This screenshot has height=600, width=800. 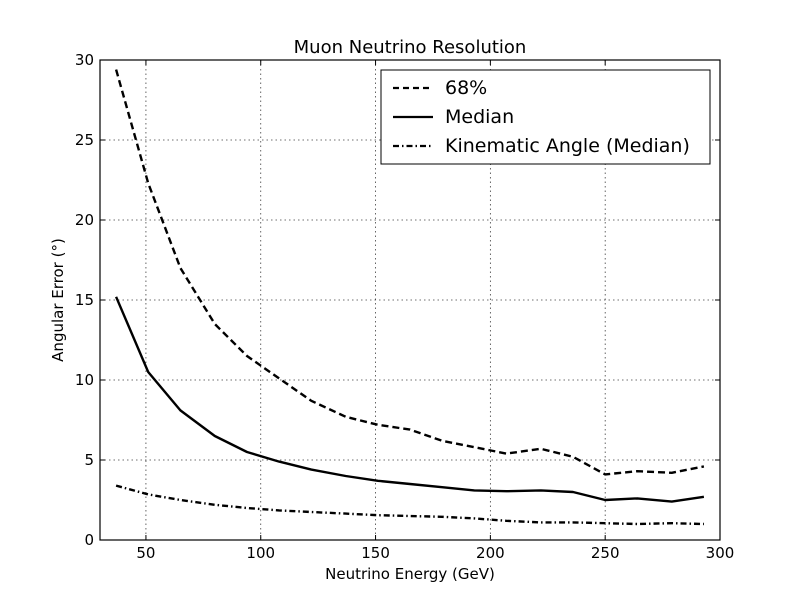 What do you see at coordinates (605, 553) in the screenshot?
I see `x-tick-label: 250` at bounding box center [605, 553].